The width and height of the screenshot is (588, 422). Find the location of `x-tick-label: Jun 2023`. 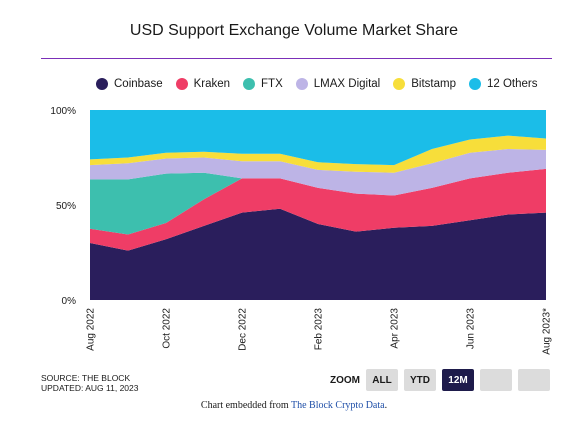

x-tick-label: Jun 2023 is located at coordinates (471, 329).